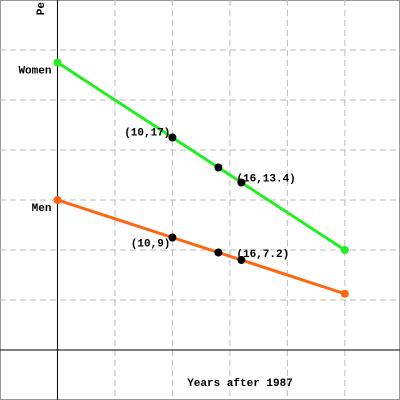 The height and width of the screenshot is (400, 400). Describe the element at coordinates (265, 179) in the screenshot. I see `point-label: (16,13.4)` at that location.